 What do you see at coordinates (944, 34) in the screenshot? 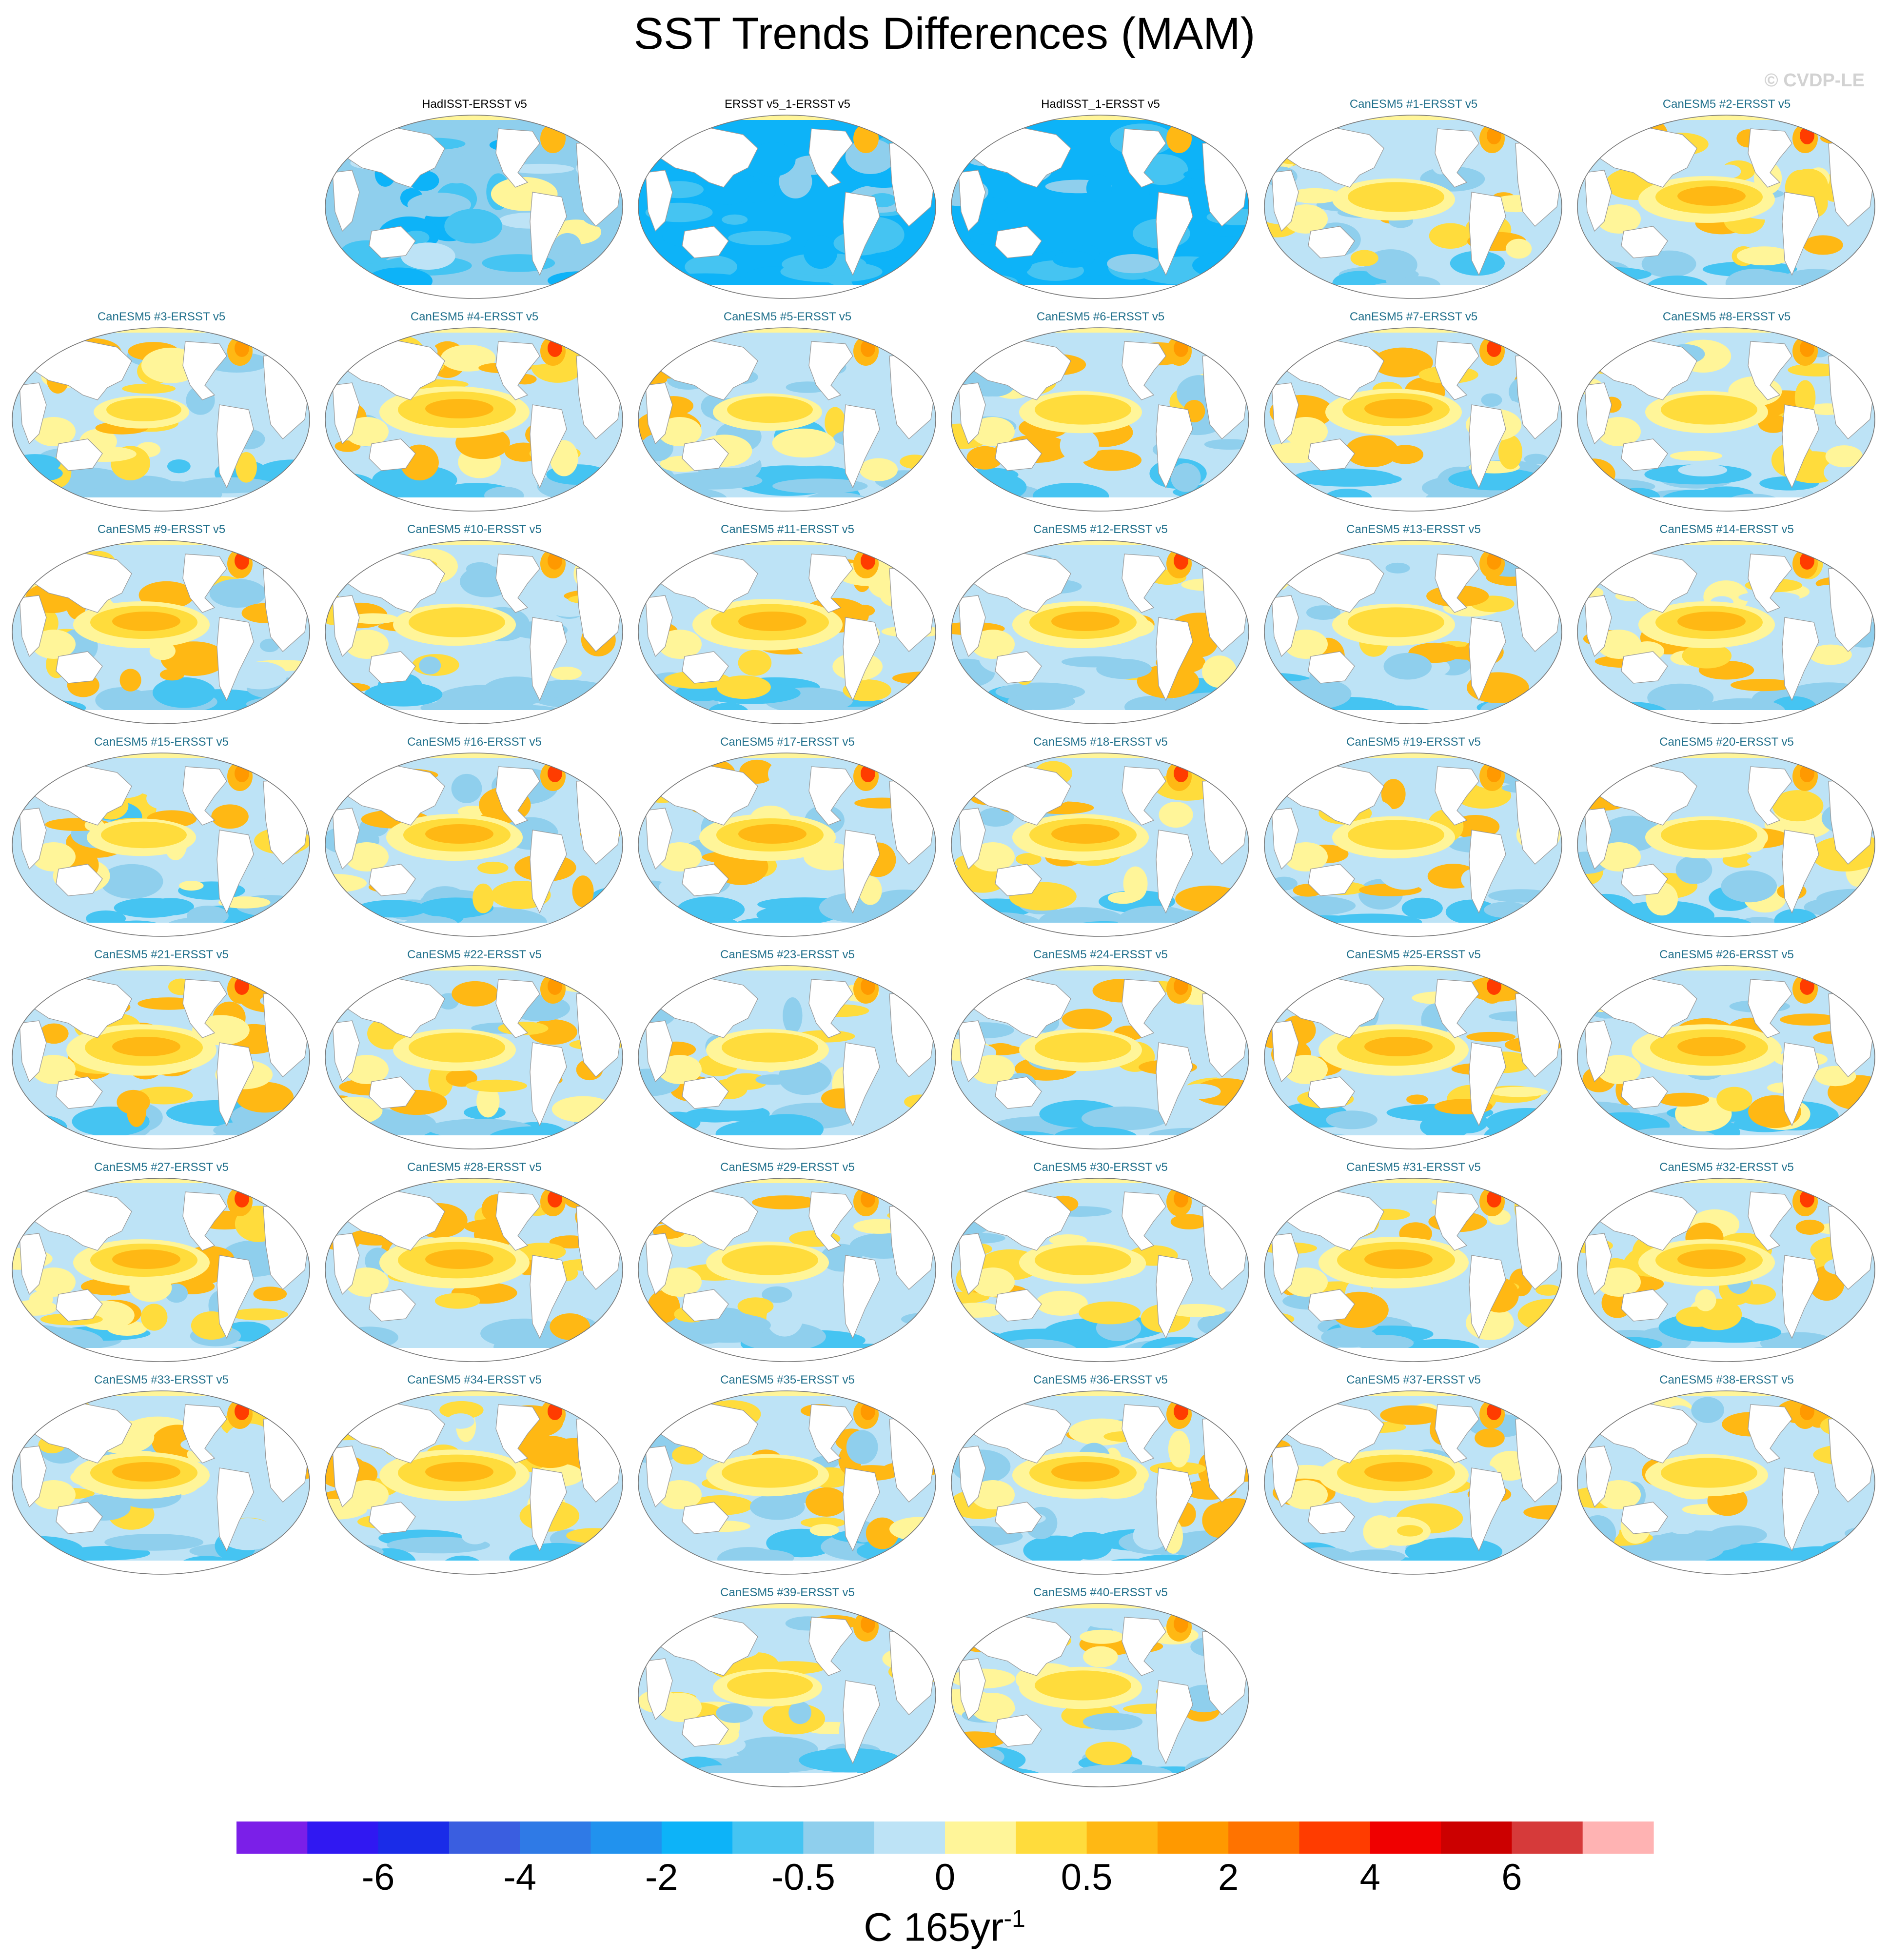
I see `figure-title: SST Trends Differences (MAM)` at bounding box center [944, 34].